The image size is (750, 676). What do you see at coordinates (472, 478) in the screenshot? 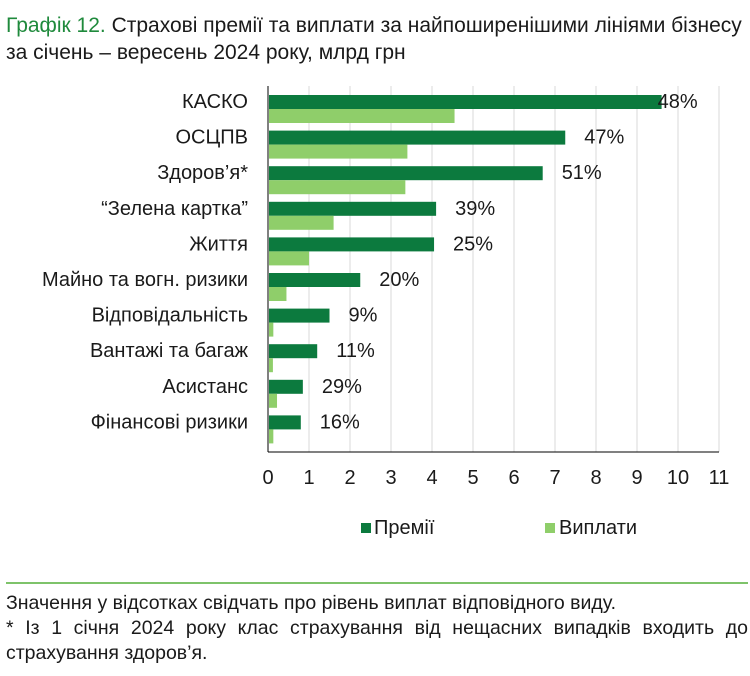
I see `x-tick-label: 5` at bounding box center [472, 478].